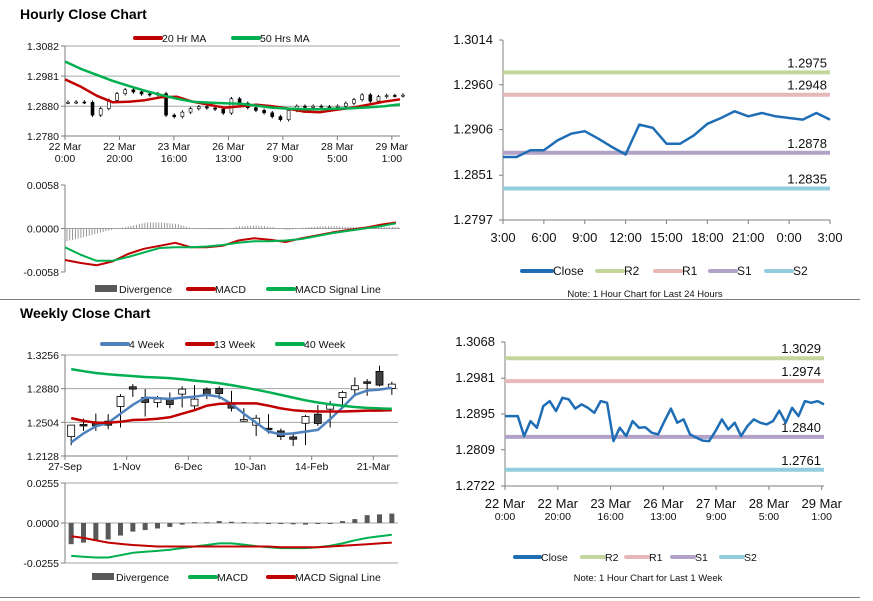 The height and width of the screenshot is (601, 873). Describe the element at coordinates (43, 356) in the screenshot. I see `y-tick-label: 1.3256` at that location.